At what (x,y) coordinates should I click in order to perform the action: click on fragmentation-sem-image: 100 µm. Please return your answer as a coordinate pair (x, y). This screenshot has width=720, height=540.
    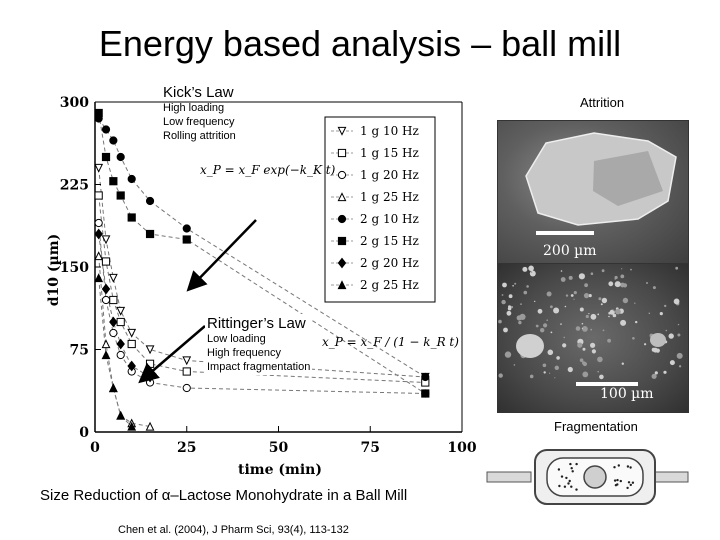
    Looking at the image, I should click on (593, 338).